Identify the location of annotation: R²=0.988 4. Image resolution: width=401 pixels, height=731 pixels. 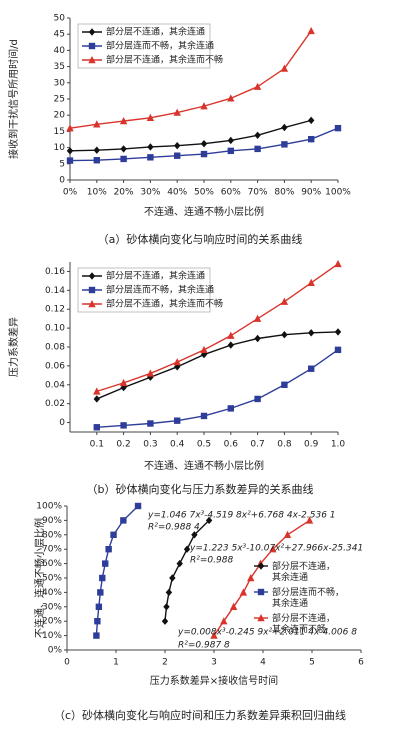
(174, 528).